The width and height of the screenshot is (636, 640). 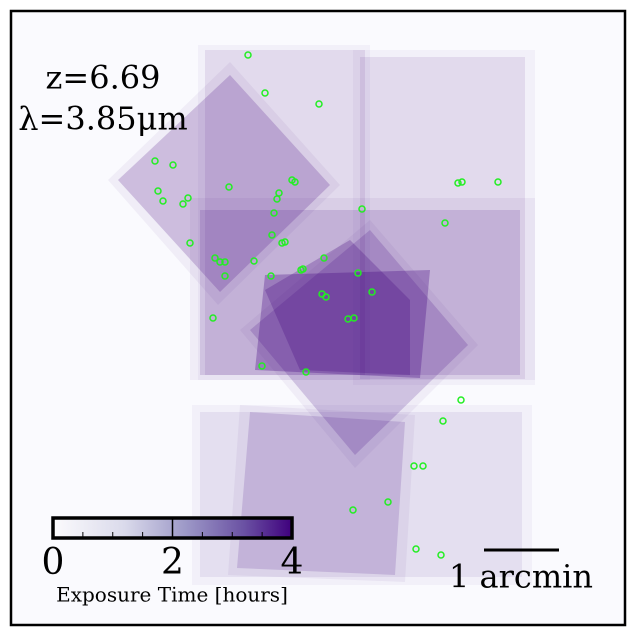 I want to click on colorbar-tick-label: 4, so click(x=292, y=562).